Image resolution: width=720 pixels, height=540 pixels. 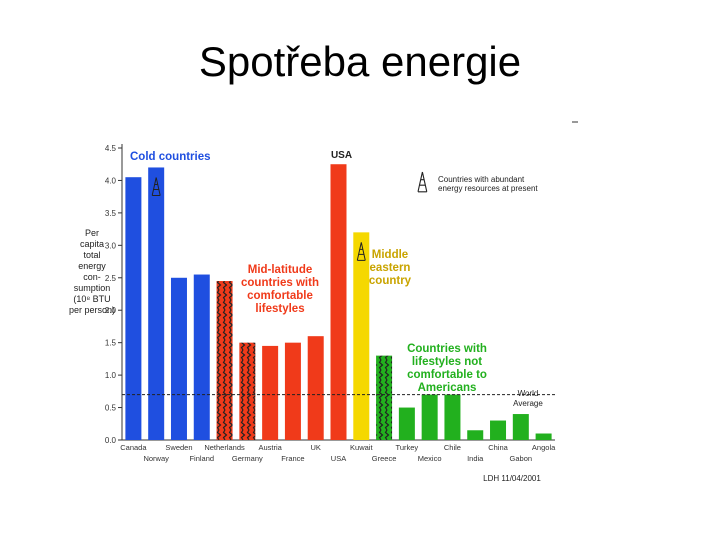 What do you see at coordinates (111, 343) in the screenshot?
I see `y-tick-label: 1.5` at bounding box center [111, 343].